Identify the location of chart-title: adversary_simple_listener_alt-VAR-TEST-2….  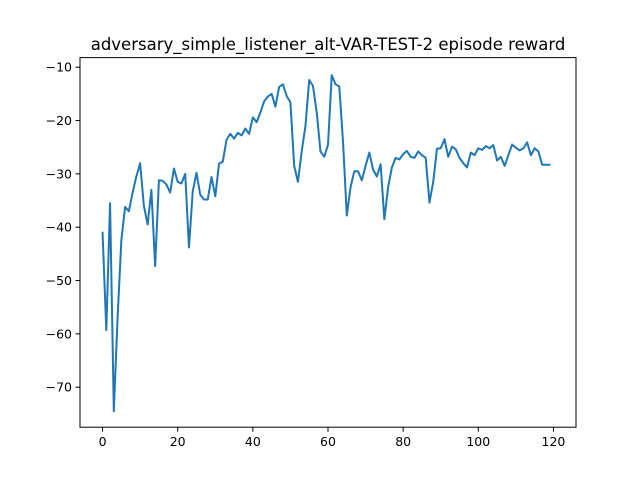
(328, 45).